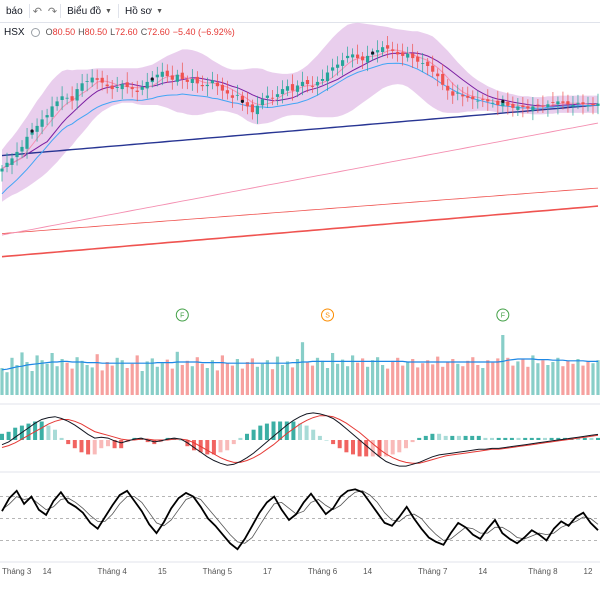  Describe the element at coordinates (37, 11) in the screenshot. I see `undo-icon: ↶` at that location.